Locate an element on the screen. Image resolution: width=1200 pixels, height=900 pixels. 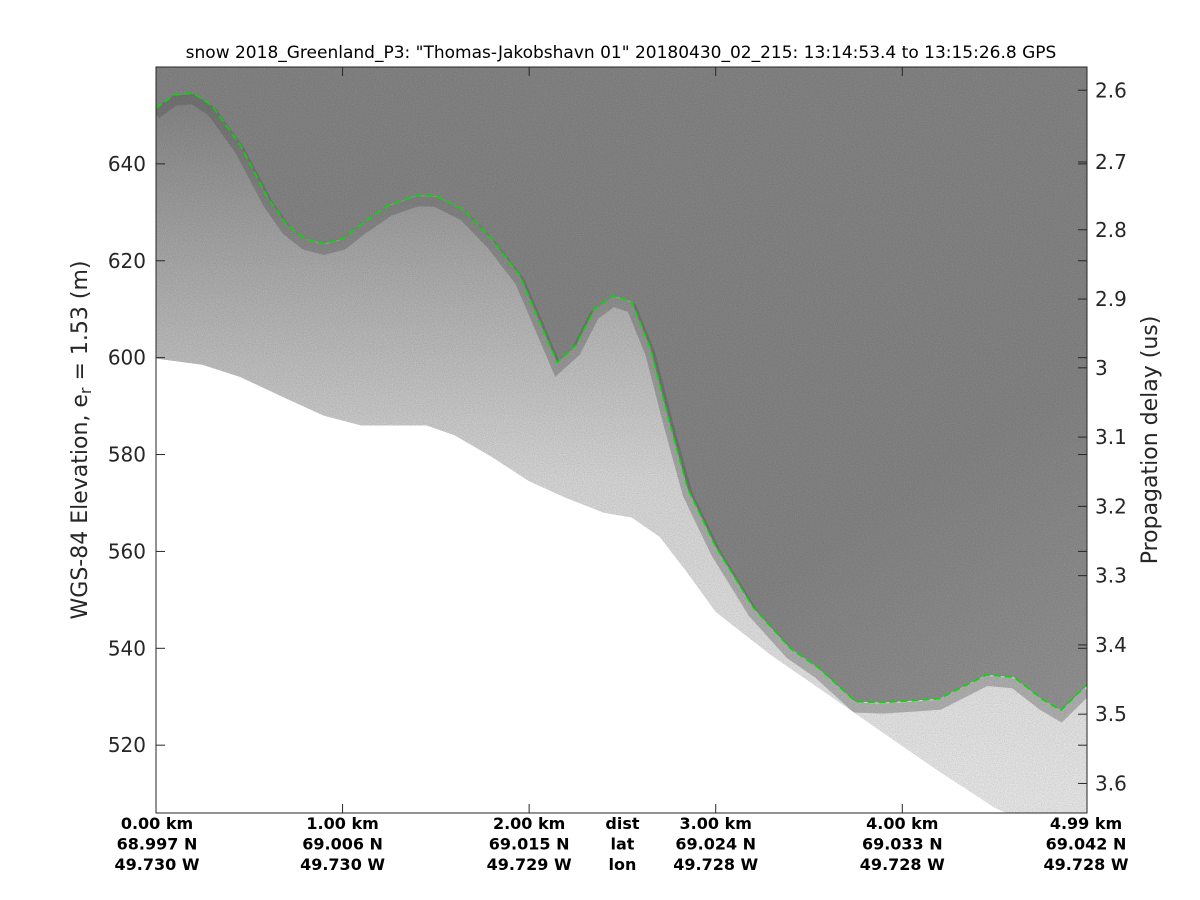
x-tick-label: 49.729 W is located at coordinates (529, 864).